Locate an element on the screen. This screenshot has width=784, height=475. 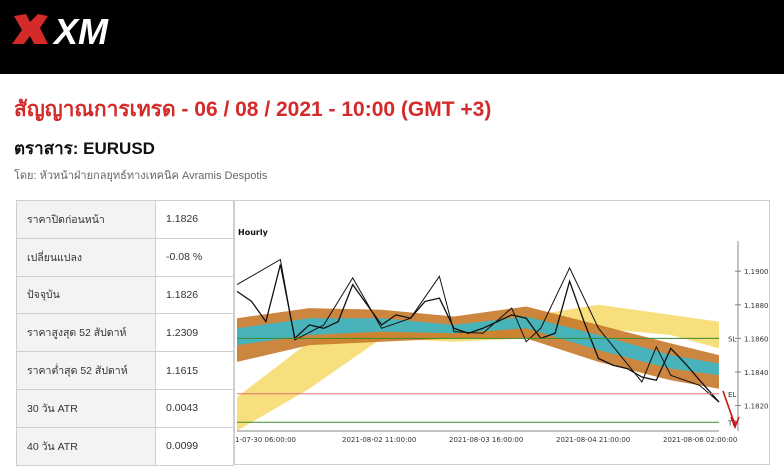
y-tick-label: 1.1900 is located at coordinates (756, 272).